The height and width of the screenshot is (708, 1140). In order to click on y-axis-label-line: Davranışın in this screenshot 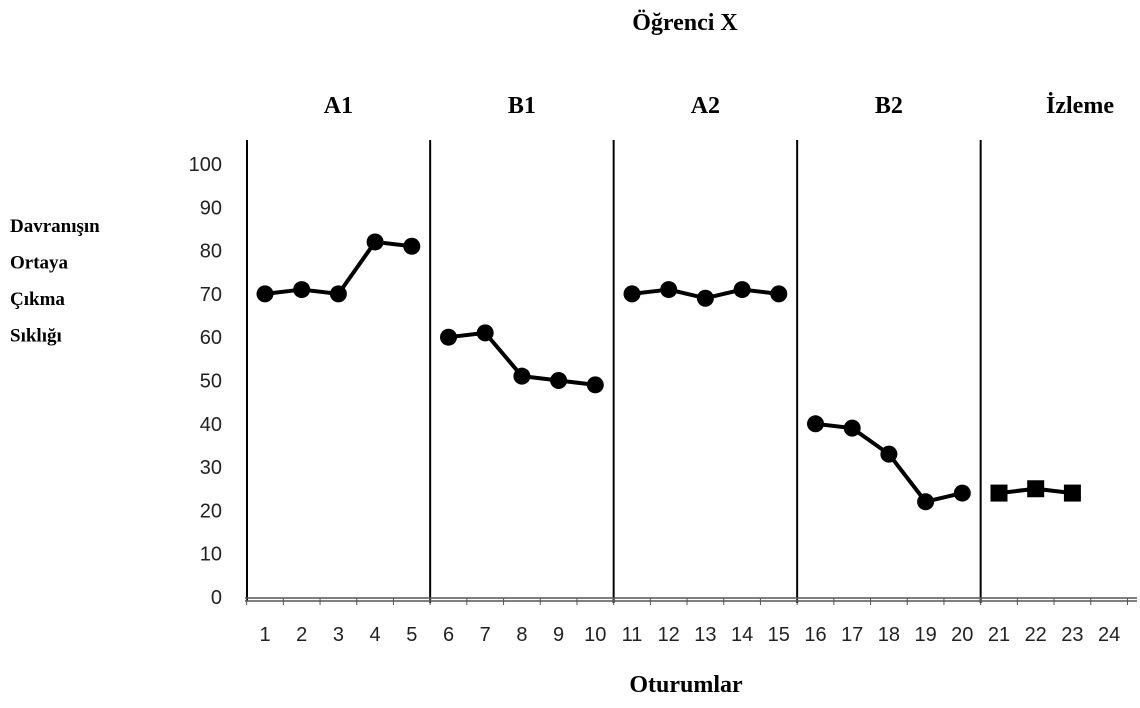, I will do `click(55, 226)`.